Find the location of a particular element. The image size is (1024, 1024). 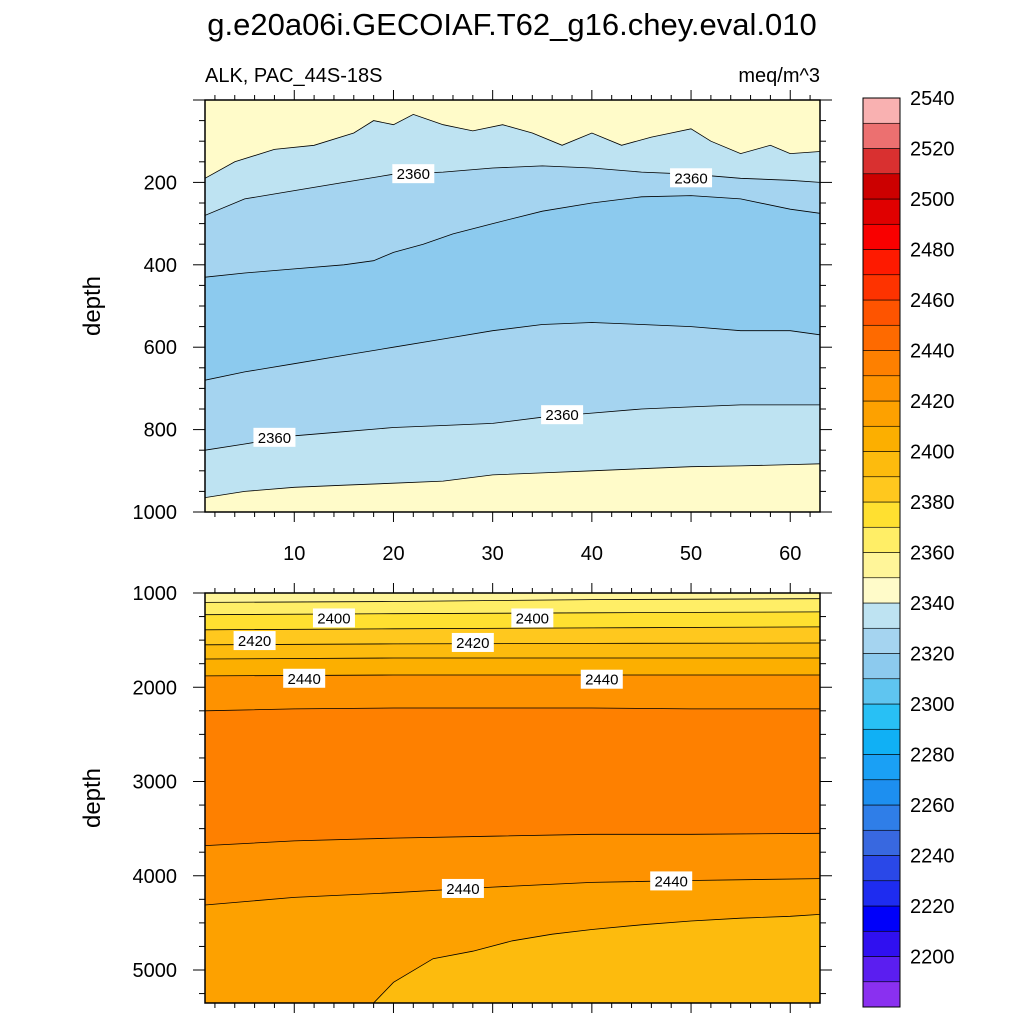

lower-contour-label-0: 2400 is located at coordinates (333, 618).